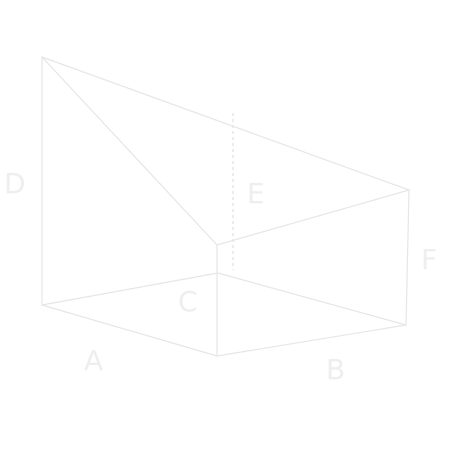 The width and height of the screenshot is (450, 450). What do you see at coordinates (335, 369) in the screenshot?
I see `label-b: B` at bounding box center [335, 369].